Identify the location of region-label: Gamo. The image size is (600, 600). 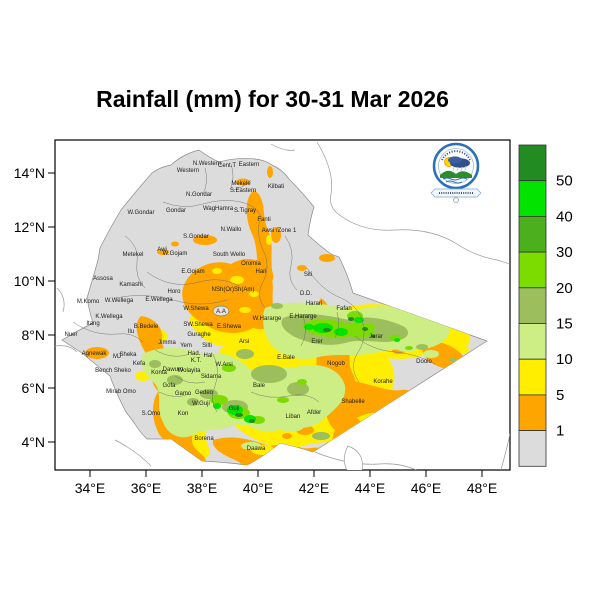
(183, 394).